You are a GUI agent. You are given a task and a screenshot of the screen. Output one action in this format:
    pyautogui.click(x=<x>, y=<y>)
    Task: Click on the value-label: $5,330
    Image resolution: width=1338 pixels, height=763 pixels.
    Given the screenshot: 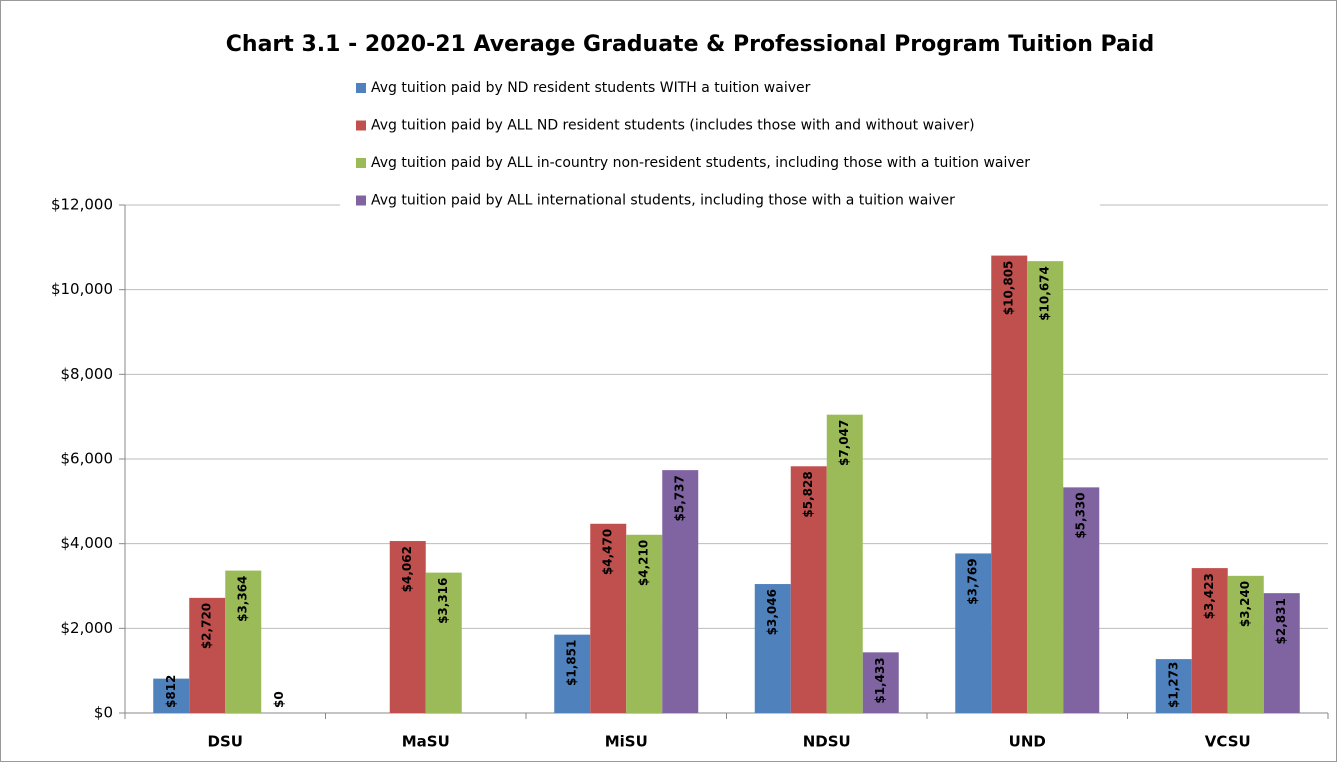 What is the action you would take?
    pyautogui.click(x=1081, y=515)
    